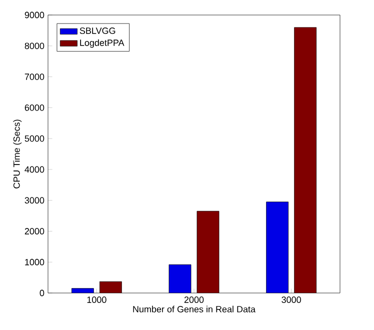  Describe the element at coordinates (98, 31) in the screenshot. I see `legend-label: SBLVGG` at that location.